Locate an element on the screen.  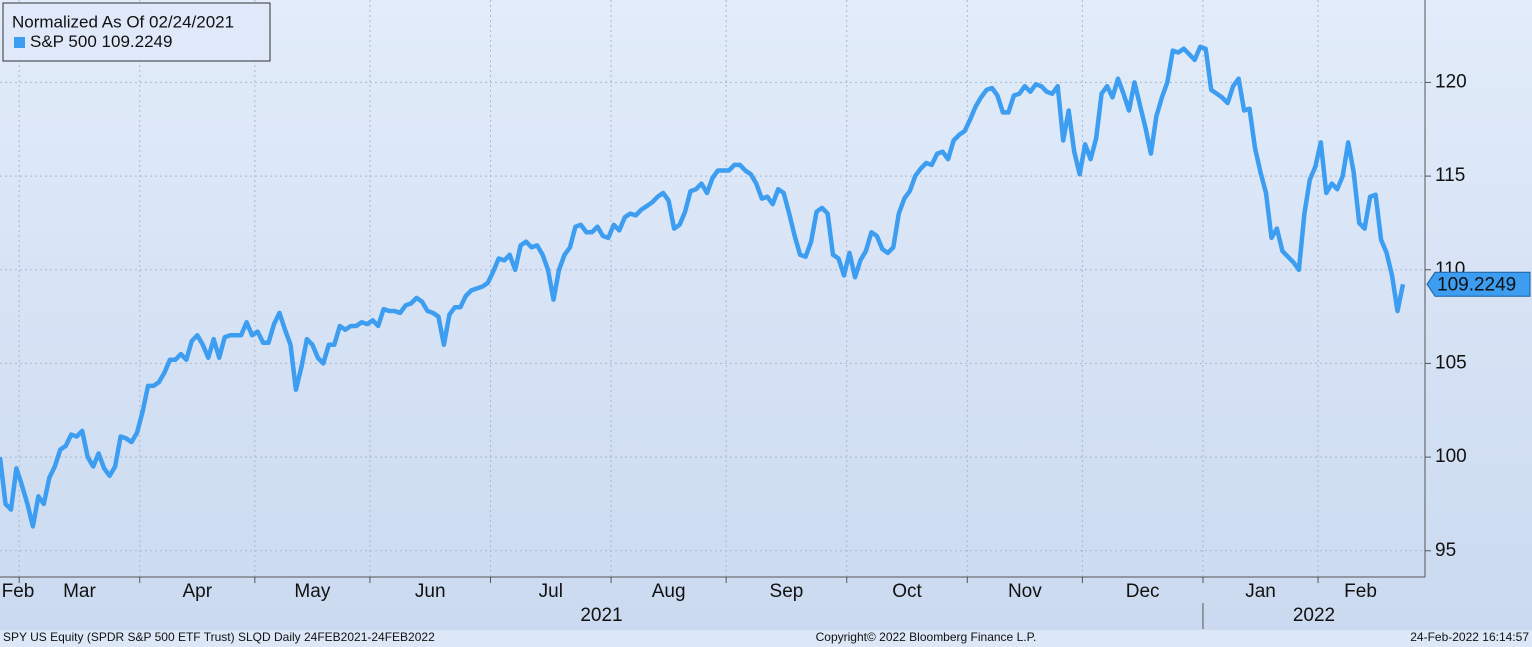
legend-title: Normalized As Of 02/24/2021 is located at coordinates (123, 21).